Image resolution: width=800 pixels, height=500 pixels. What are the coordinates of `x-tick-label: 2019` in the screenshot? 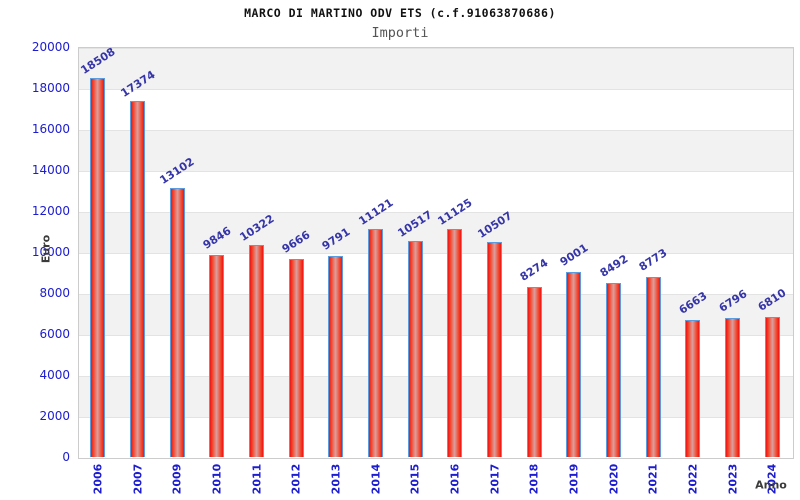 It's located at (574, 479).